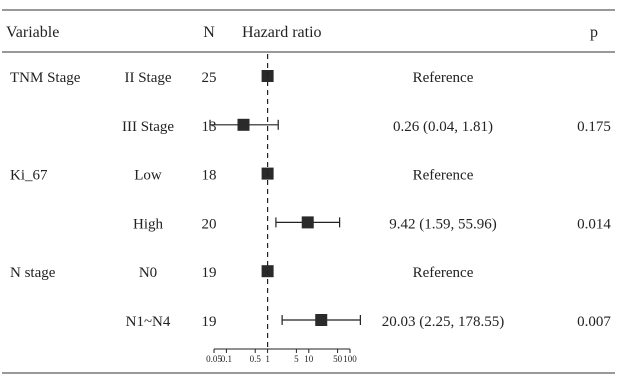  I want to click on x-tick-label: 50, so click(338, 359).